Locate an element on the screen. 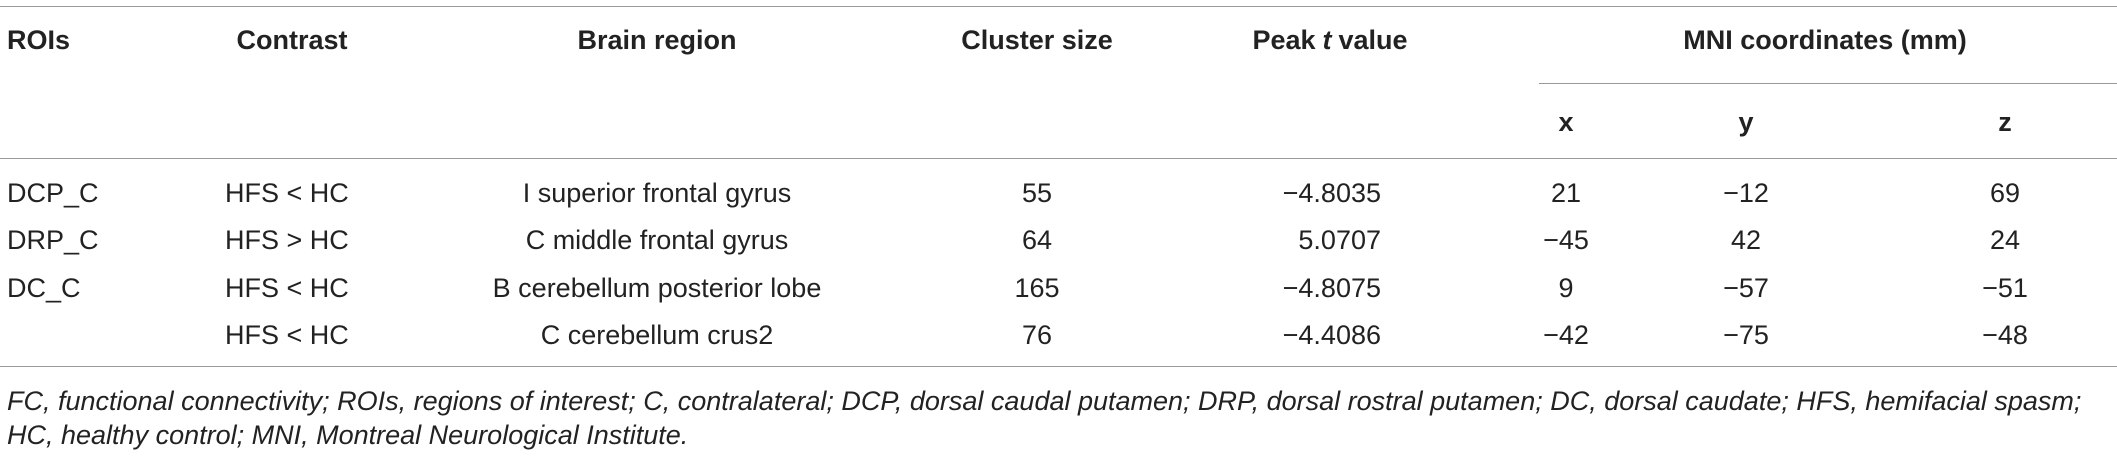 The width and height of the screenshot is (2117, 457). table-cell: 165 is located at coordinates (1037, 288).